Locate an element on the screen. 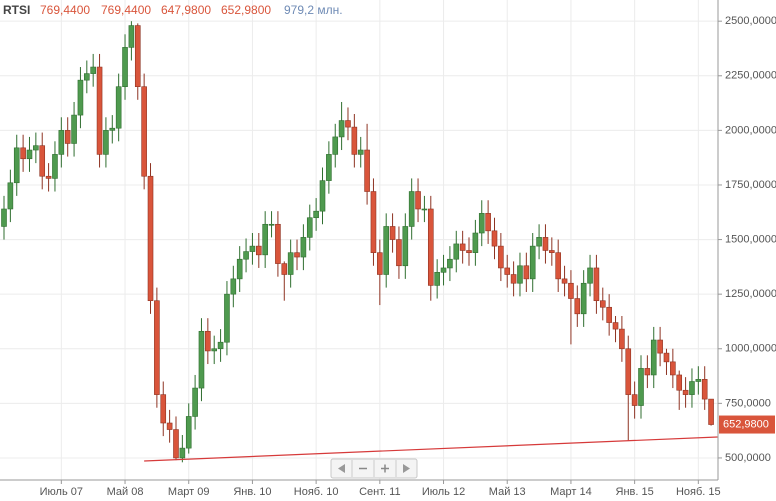  nav-left is located at coordinates (341, 468).